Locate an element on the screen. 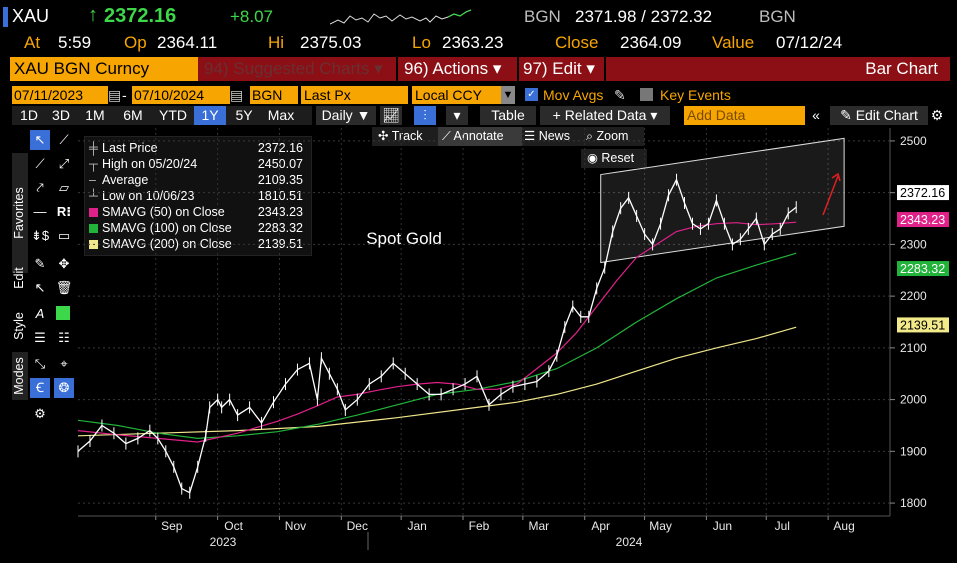 Image resolution: width=957 pixels, height=563 pixels. font-icon: A is located at coordinates (40, 313).